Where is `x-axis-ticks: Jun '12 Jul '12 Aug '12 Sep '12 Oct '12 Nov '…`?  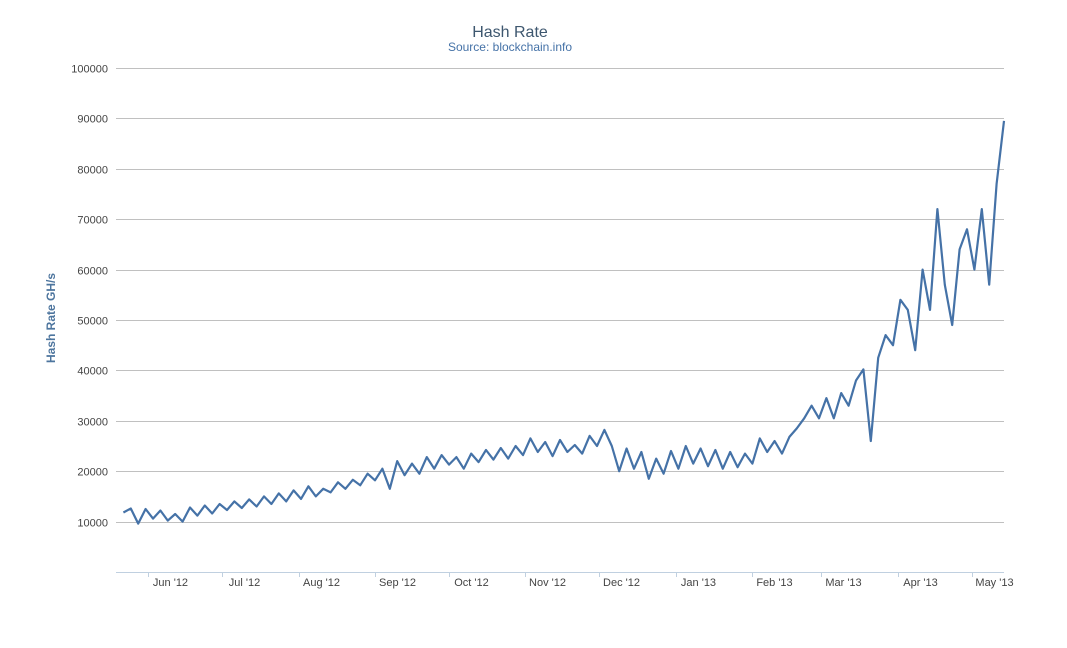
x-axis-ticks: Jun '12 Jul '12 Aug '12 Sep '12 Oct '12 Nov '… is located at coordinates (581, 580).